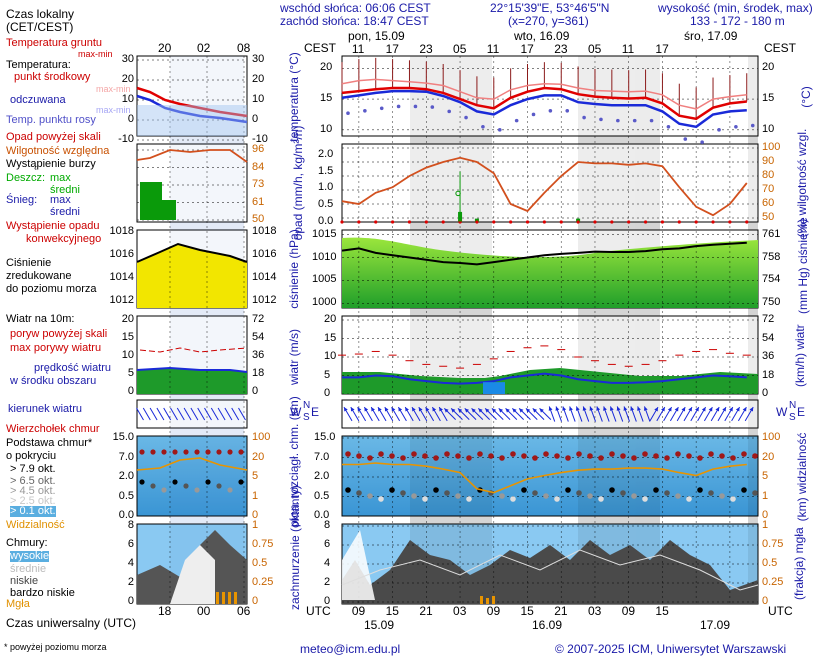 The width and height of the screenshot is (820, 660). Describe the element at coordinates (264, 277) in the screenshot. I see `legend-pressure-tick-right-2: 1014` at that location.